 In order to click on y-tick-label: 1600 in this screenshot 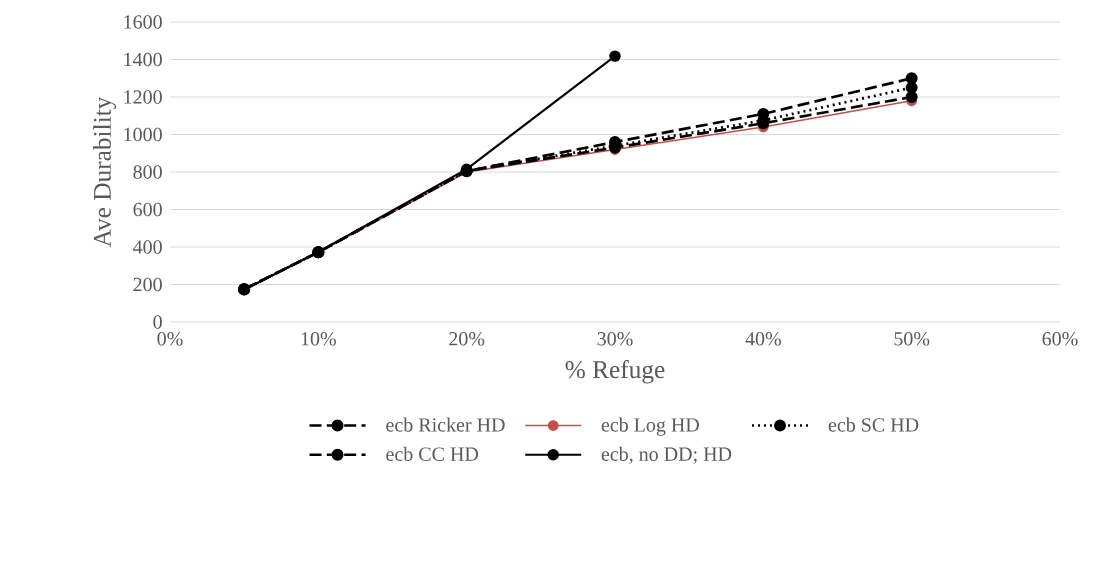, I will do `click(143, 22)`.